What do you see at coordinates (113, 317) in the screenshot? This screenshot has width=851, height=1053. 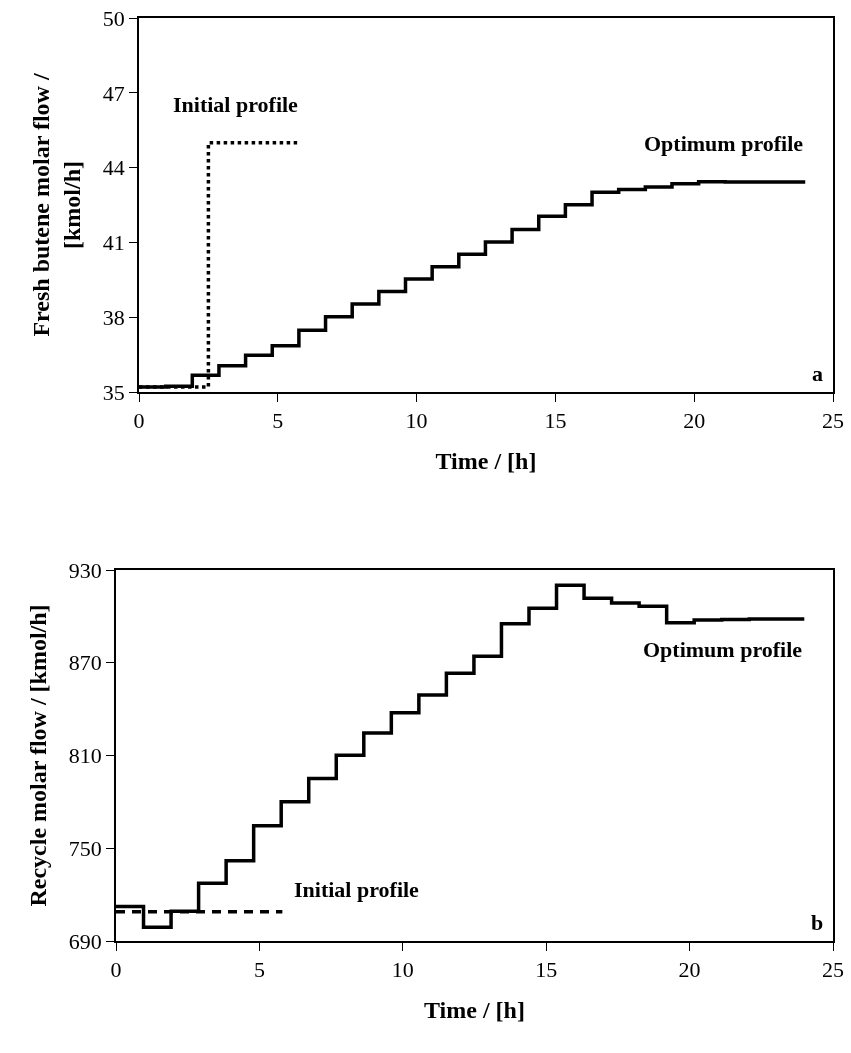 I see `y-tick-label: 38` at bounding box center [113, 317].